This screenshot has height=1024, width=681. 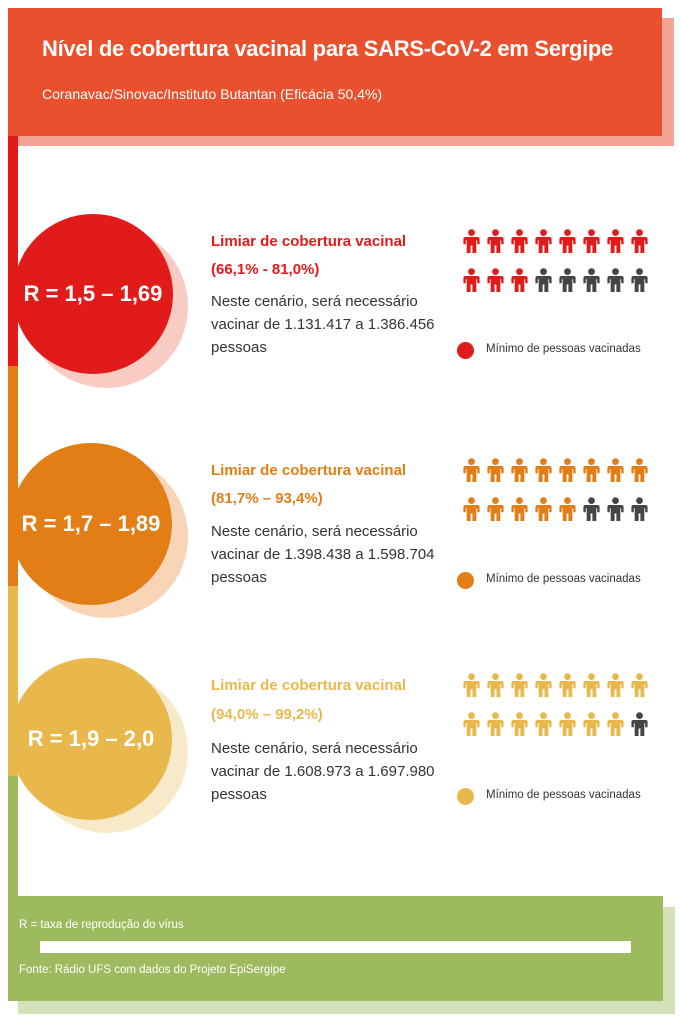 I want to click on scenario-2-threshold-title: Limiar de cobertura vacinal, so click(x=309, y=470).